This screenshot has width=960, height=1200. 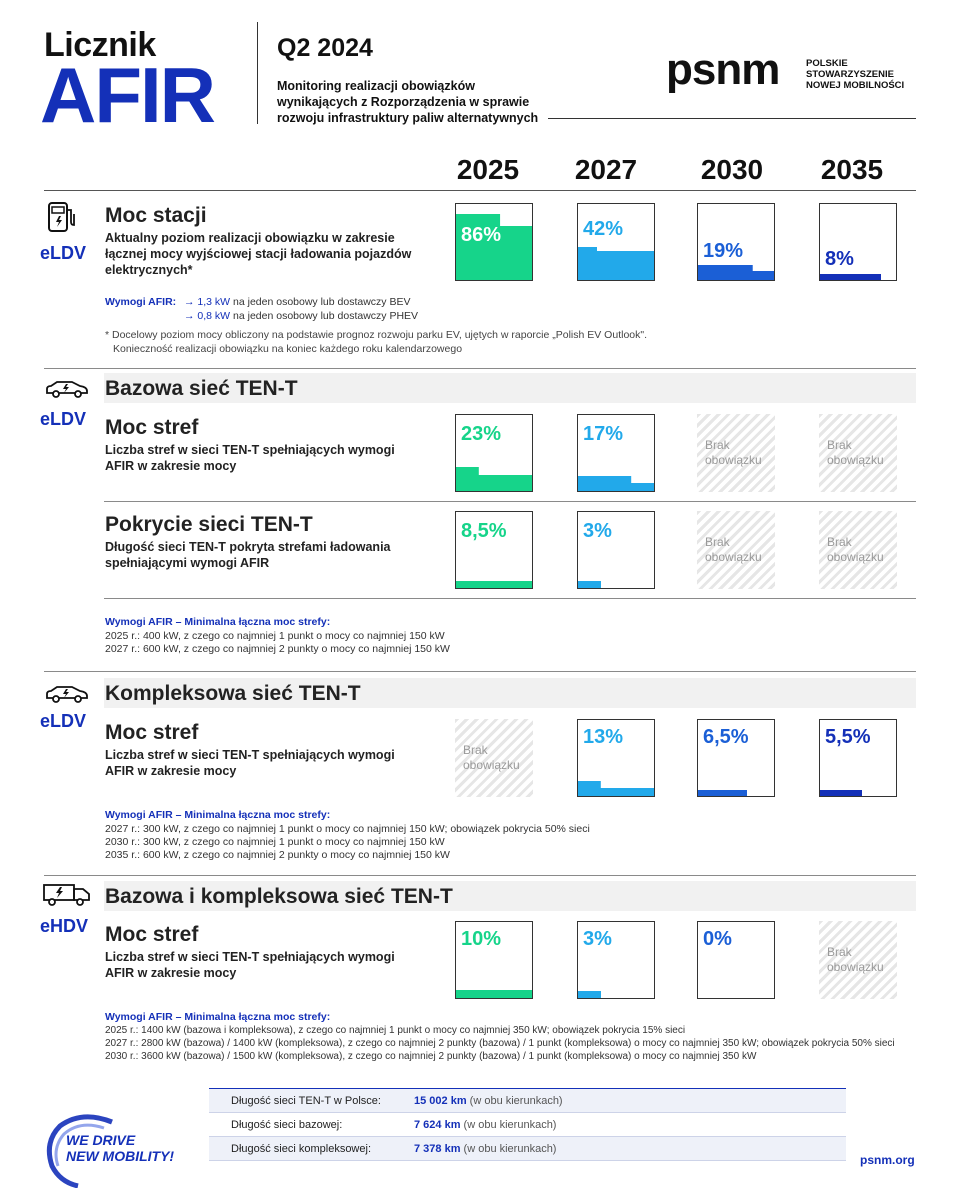 What do you see at coordinates (736, 960) in the screenshot?
I see `stat-box: 0%` at bounding box center [736, 960].